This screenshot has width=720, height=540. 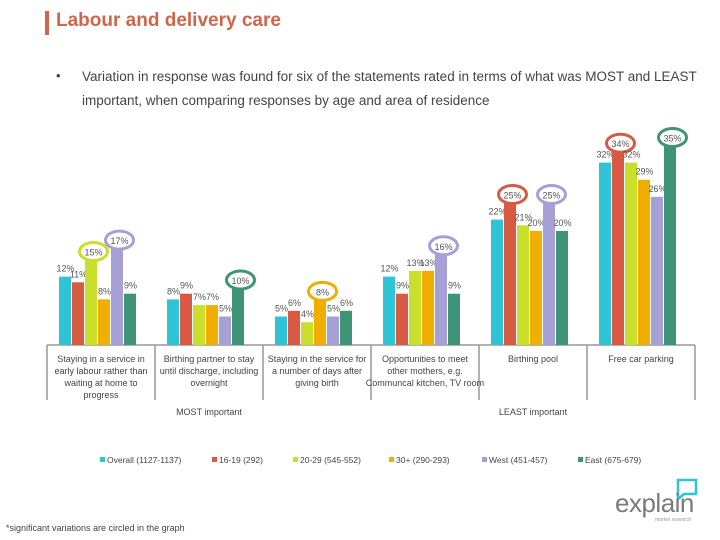 I want to click on legend-label: 20-29 (545-552), so click(x=330, y=460).